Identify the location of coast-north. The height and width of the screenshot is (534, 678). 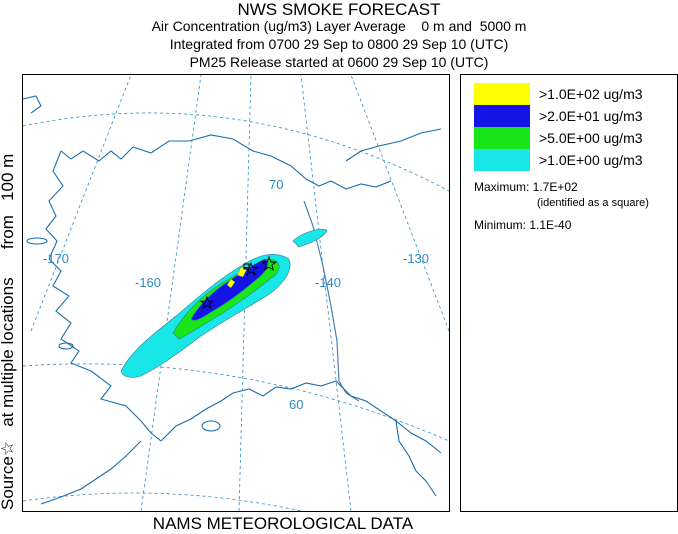
(226, 162).